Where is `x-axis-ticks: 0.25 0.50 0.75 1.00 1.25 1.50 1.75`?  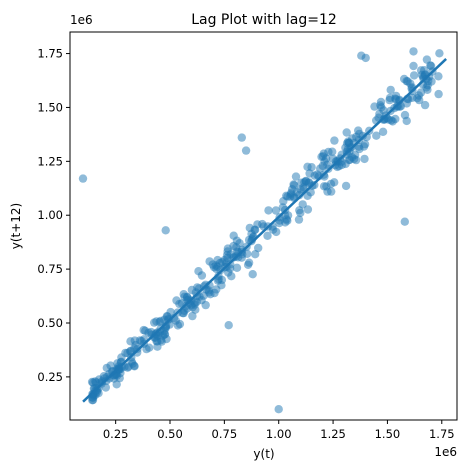 x-axis-ticks: 0.25 0.50 0.75 1.00 1.25 1.50 1.75 is located at coordinates (279, 430).